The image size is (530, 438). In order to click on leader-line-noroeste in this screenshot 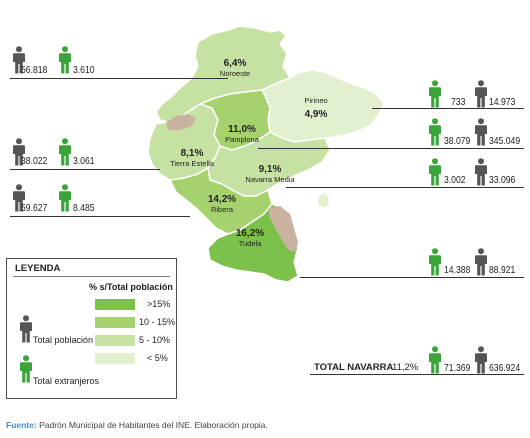, I will do `click(119, 79)`.